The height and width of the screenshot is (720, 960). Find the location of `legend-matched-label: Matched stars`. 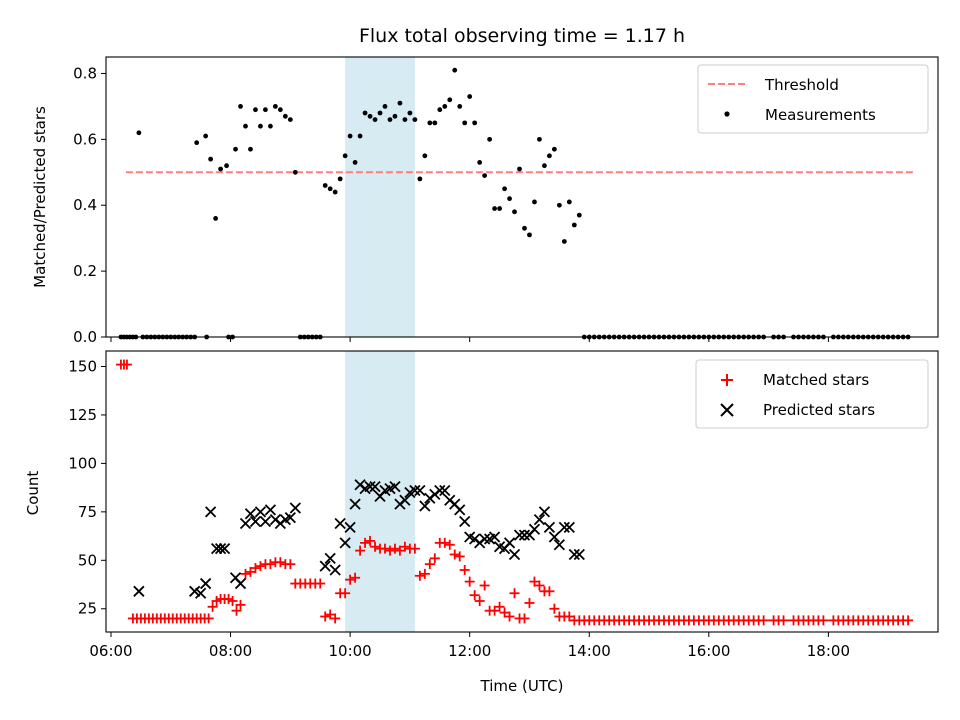

legend-matched-label: Matched stars is located at coordinates (816, 380).